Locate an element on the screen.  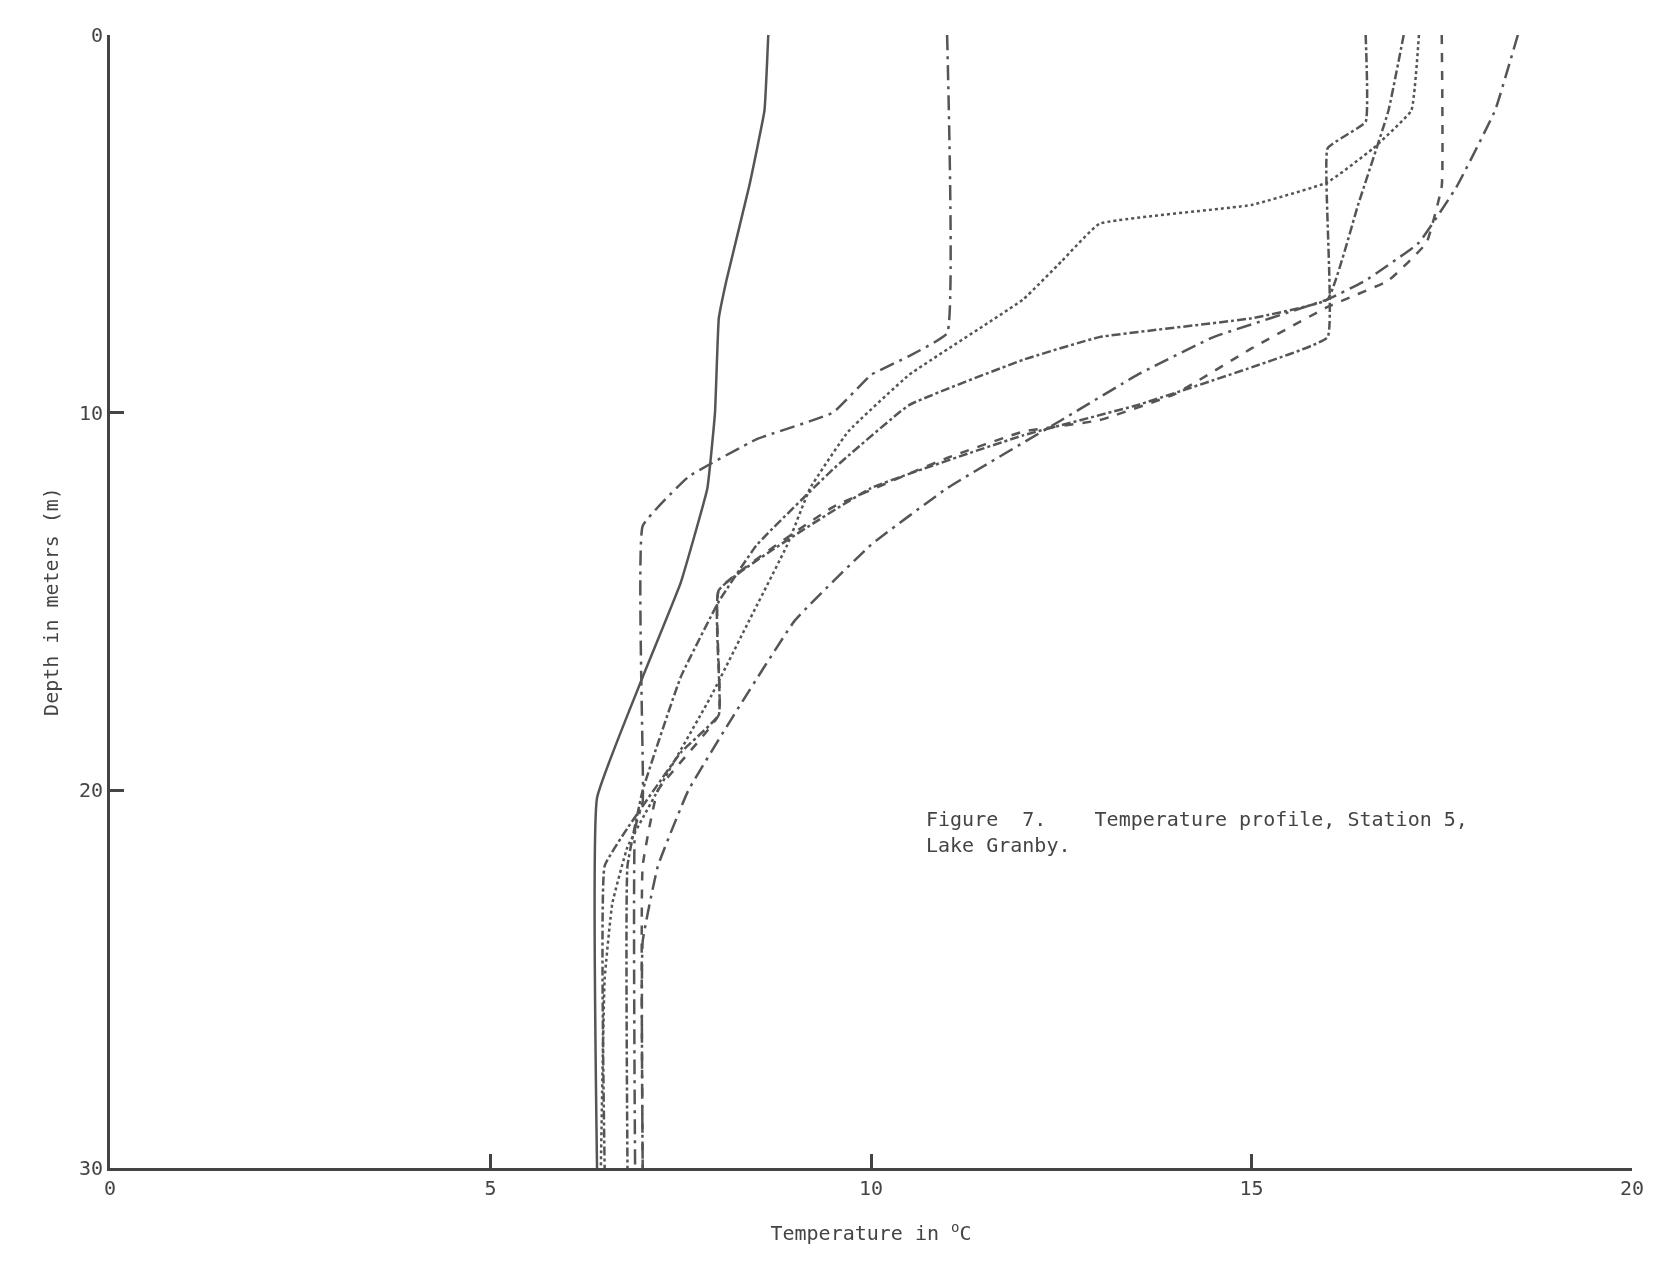
annotation: Figure 7. Temperature profile, Station 5, Lake Granby. is located at coordinates (1197, 832).